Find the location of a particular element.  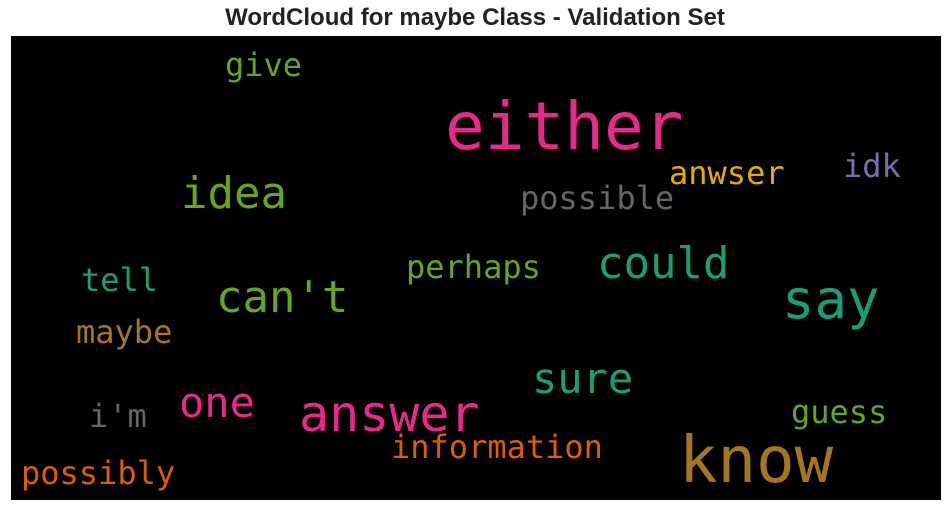

word-idea: idea is located at coordinates (234, 193).